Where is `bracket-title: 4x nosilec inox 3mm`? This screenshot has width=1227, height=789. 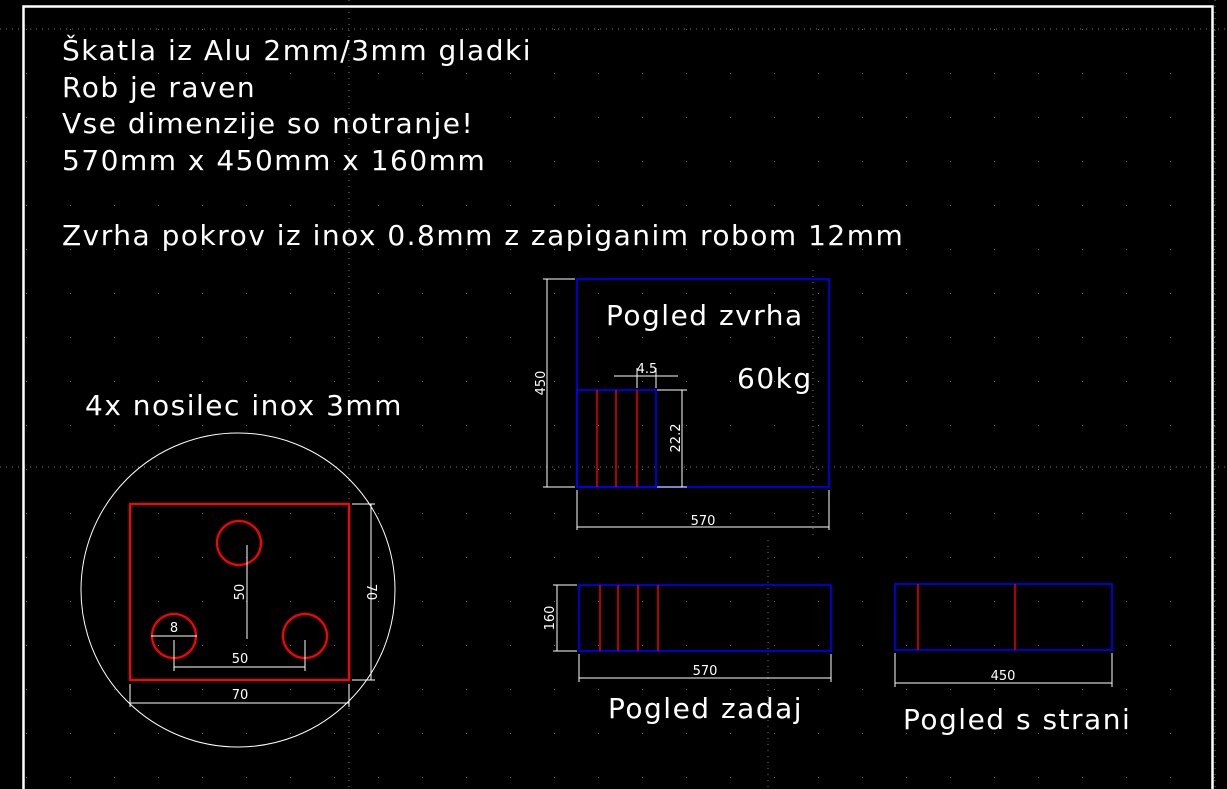 bracket-title: 4x nosilec inox 3mm is located at coordinates (244, 405).